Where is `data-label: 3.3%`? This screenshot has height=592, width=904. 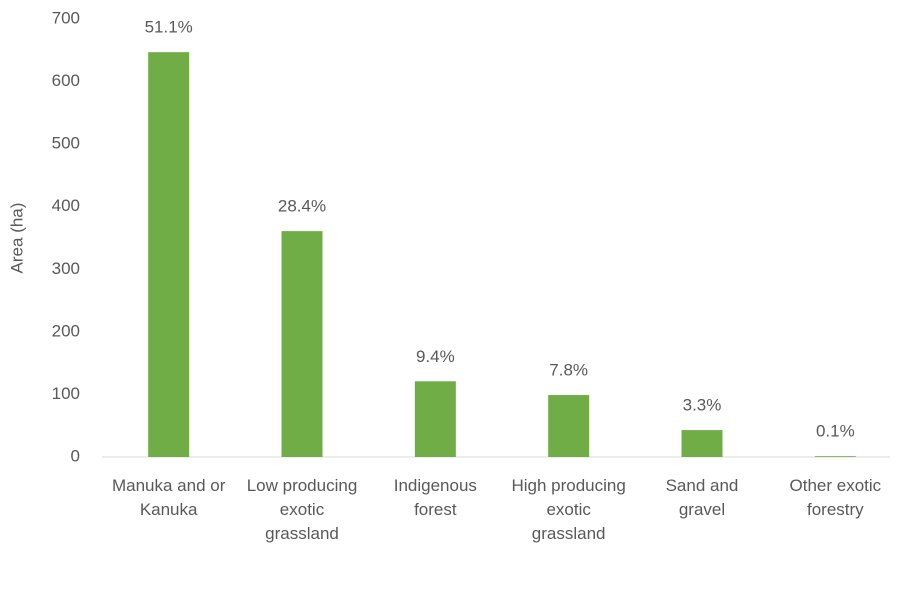 data-label: 3.3% is located at coordinates (702, 405).